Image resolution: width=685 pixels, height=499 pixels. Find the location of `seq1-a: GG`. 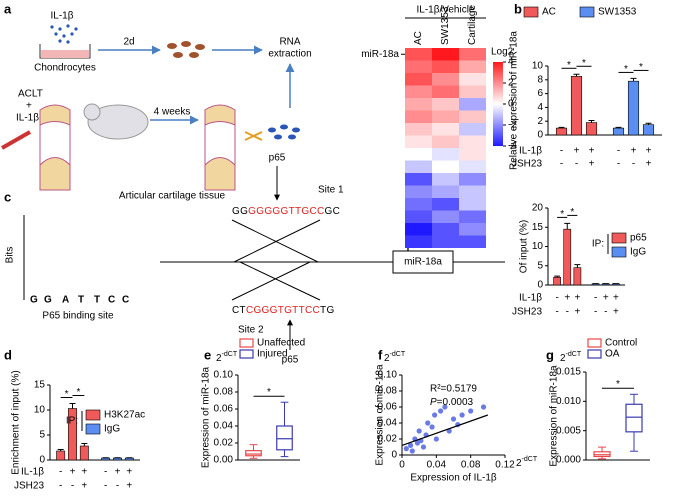

seq1-a: GG is located at coordinates (240, 211).